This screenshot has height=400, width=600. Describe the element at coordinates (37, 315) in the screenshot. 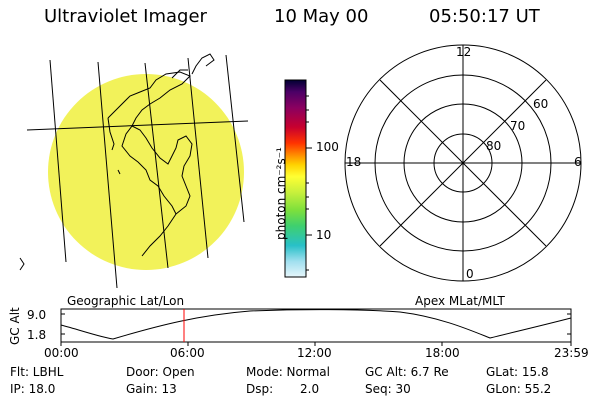

I see `altitude-ytick-9: 9.0` at that location.